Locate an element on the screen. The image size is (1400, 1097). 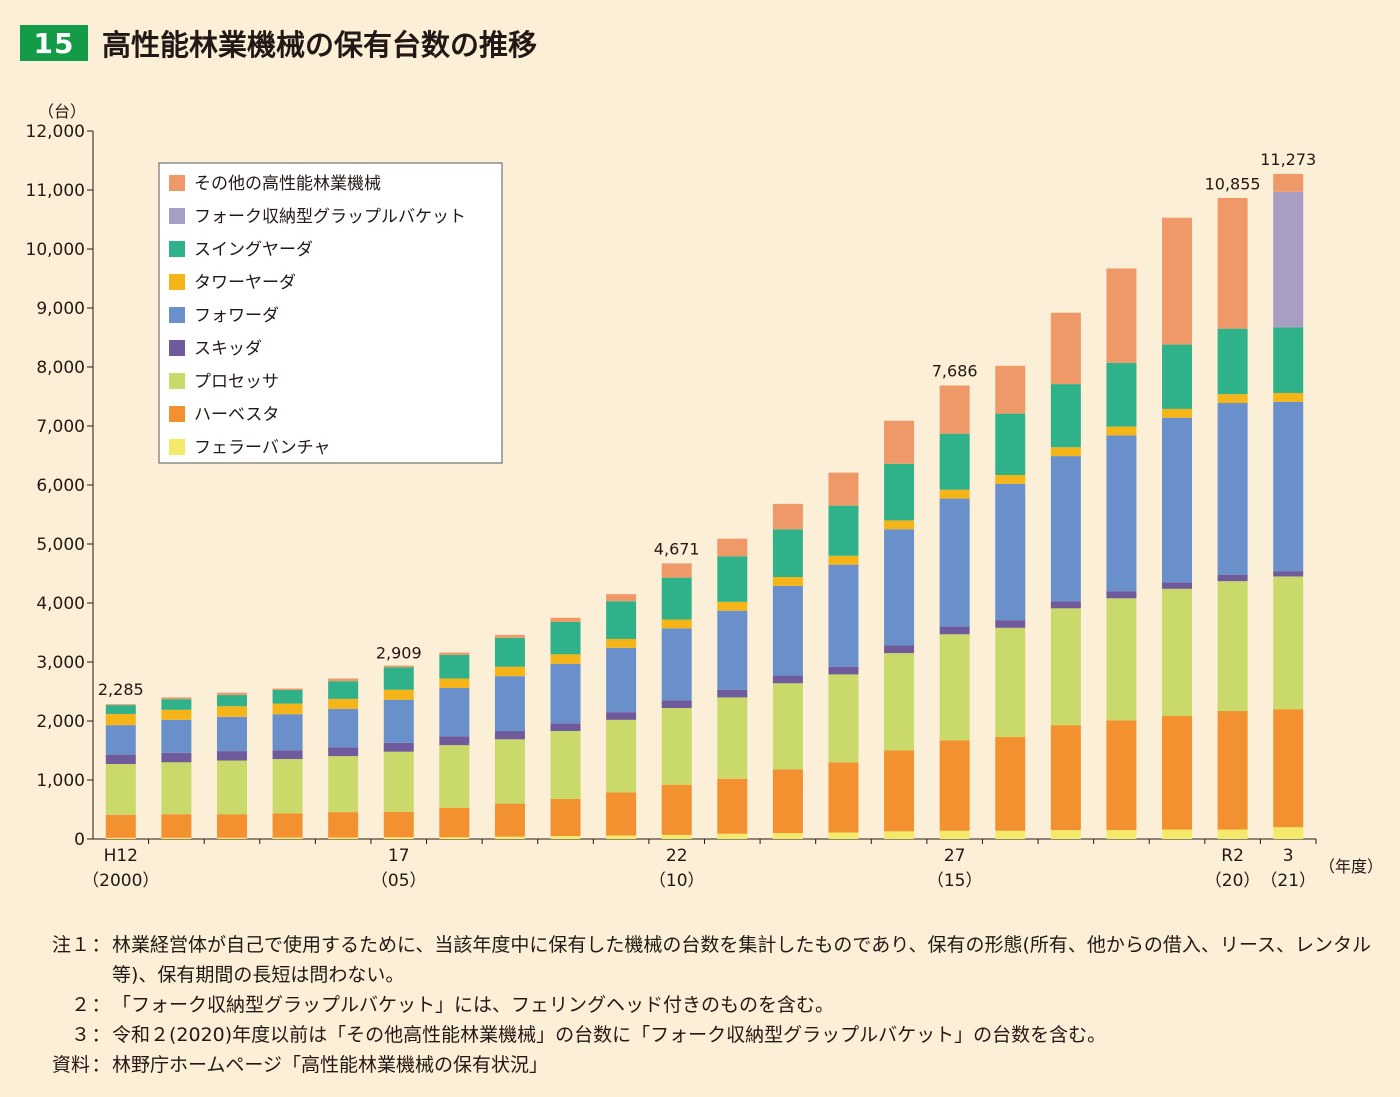
y-tick-label: 3,000 is located at coordinates (60, 663).